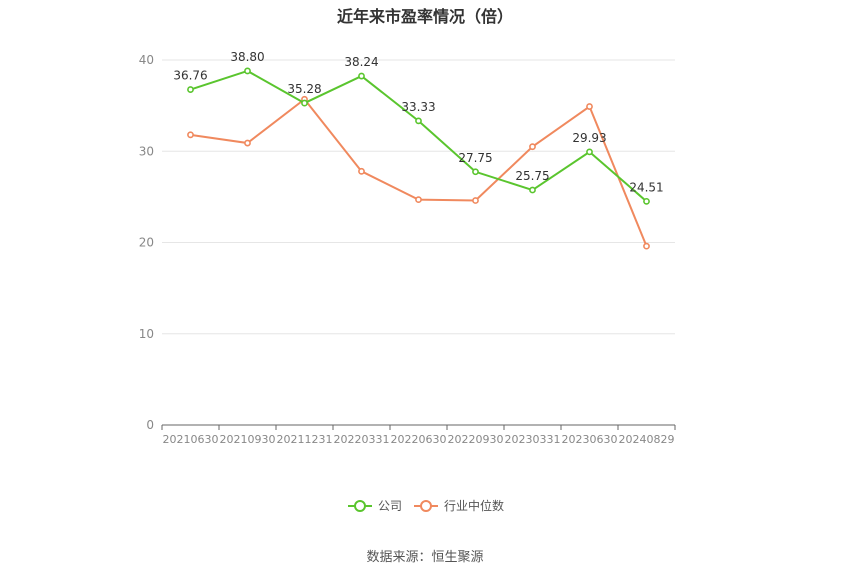 The height and width of the screenshot is (575, 850). I want to click on data-label: 24.51, so click(646, 187).